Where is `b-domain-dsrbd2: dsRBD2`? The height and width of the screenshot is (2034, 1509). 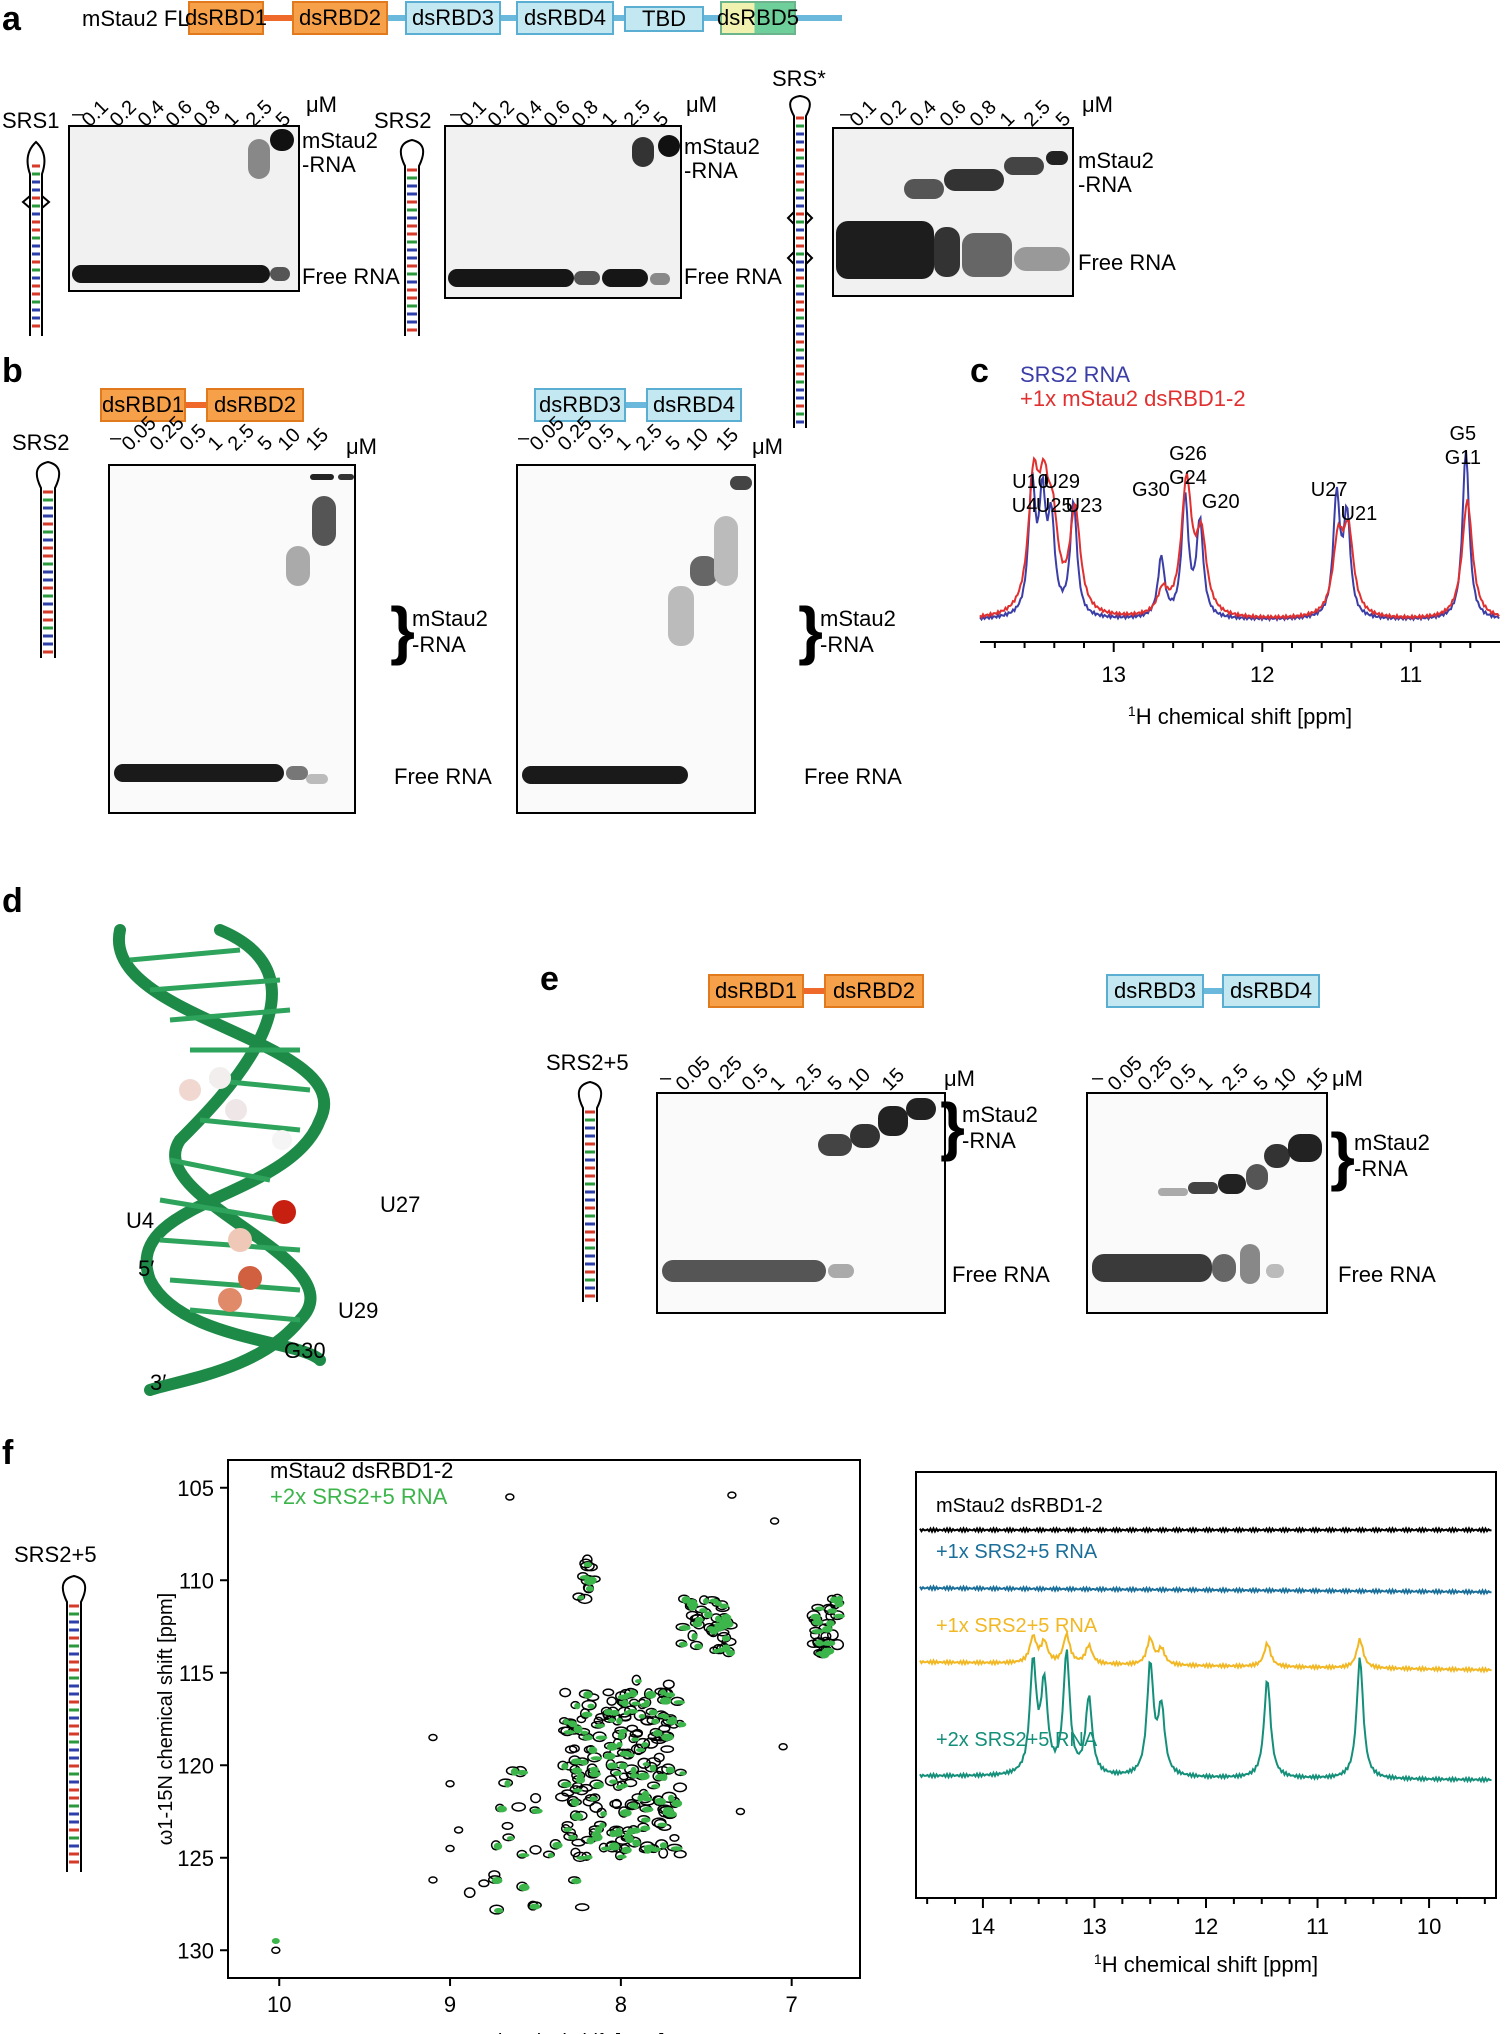
b-domain-dsrbd2: dsRBD2 is located at coordinates (255, 405).